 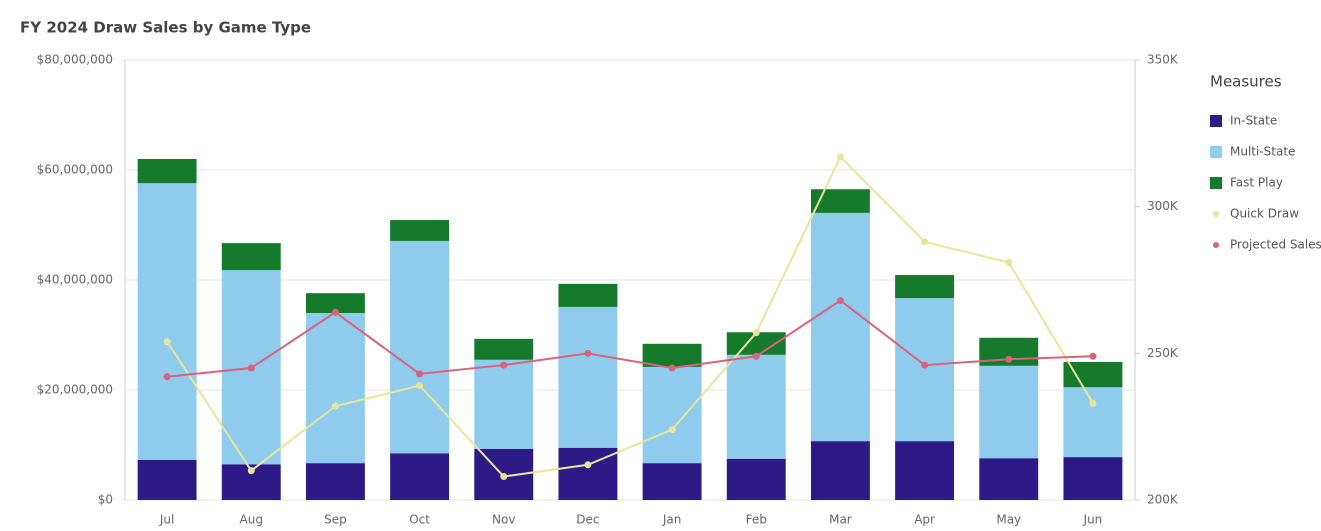 What do you see at coordinates (1256, 183) in the screenshot?
I see `legend-label: Fast Play` at bounding box center [1256, 183].